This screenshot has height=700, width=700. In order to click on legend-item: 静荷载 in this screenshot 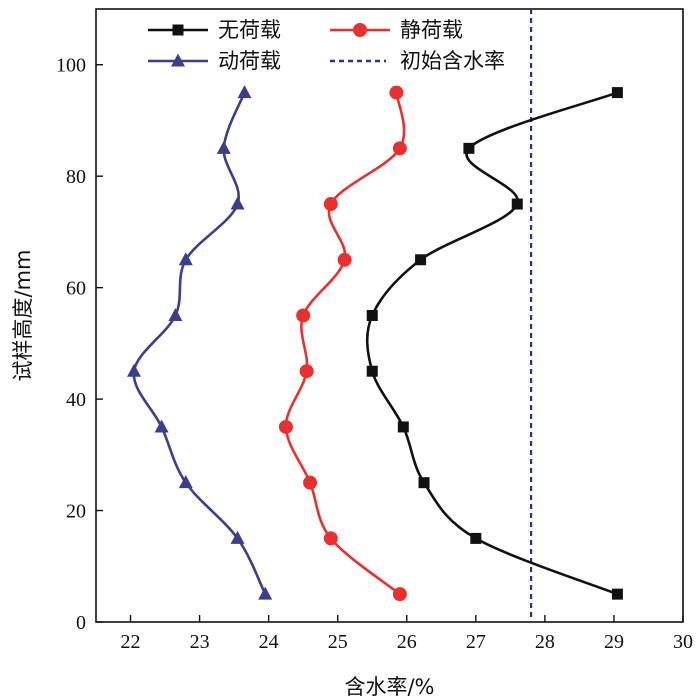, I will do `click(396, 30)`.